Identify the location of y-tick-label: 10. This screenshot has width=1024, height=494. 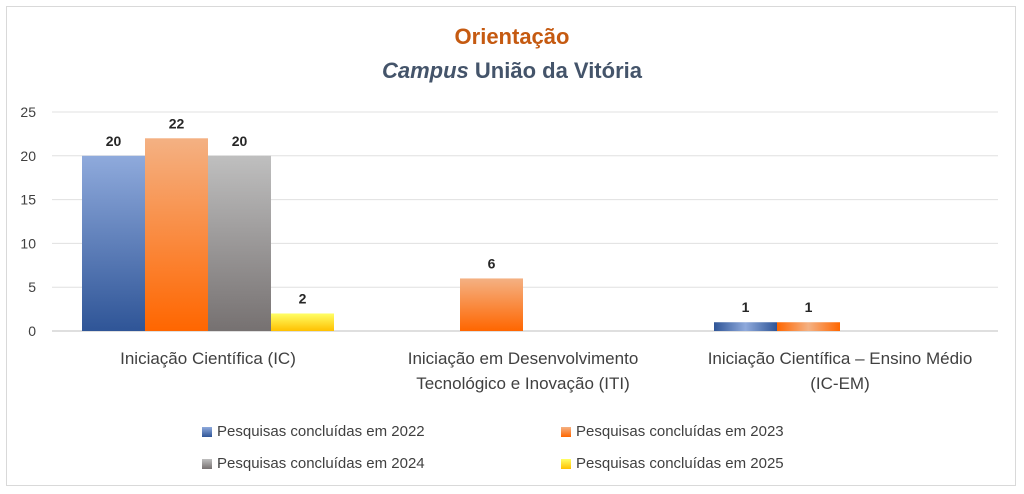
(28, 243).